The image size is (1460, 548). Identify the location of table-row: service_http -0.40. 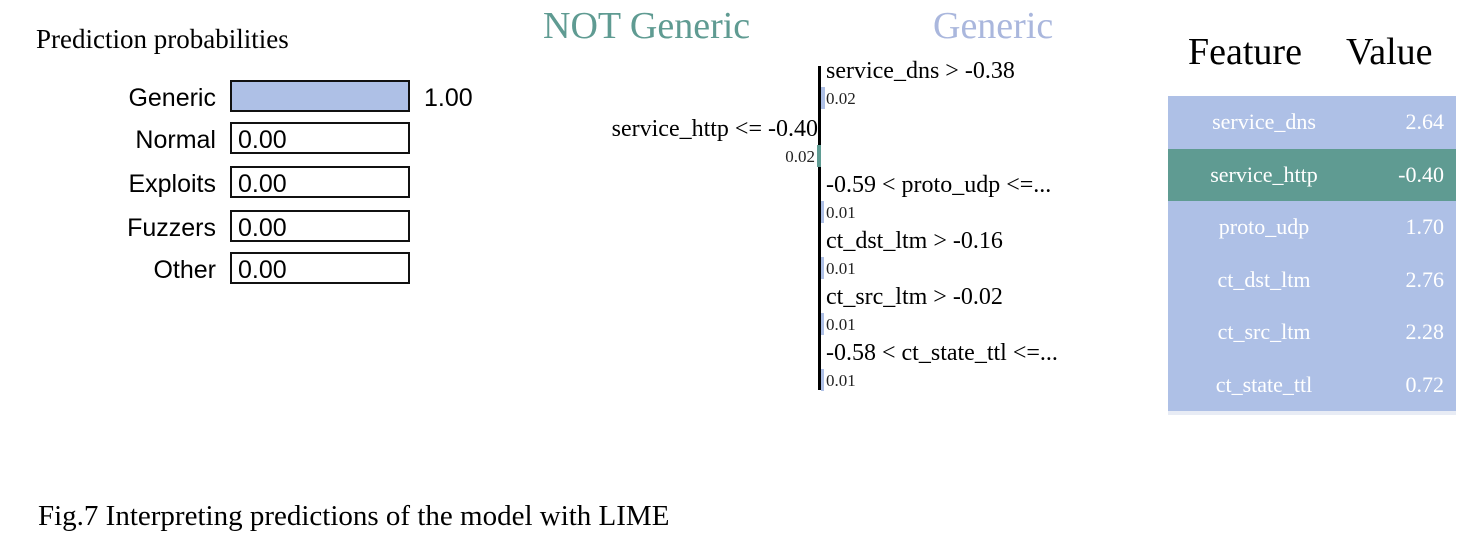
(1312, 174).